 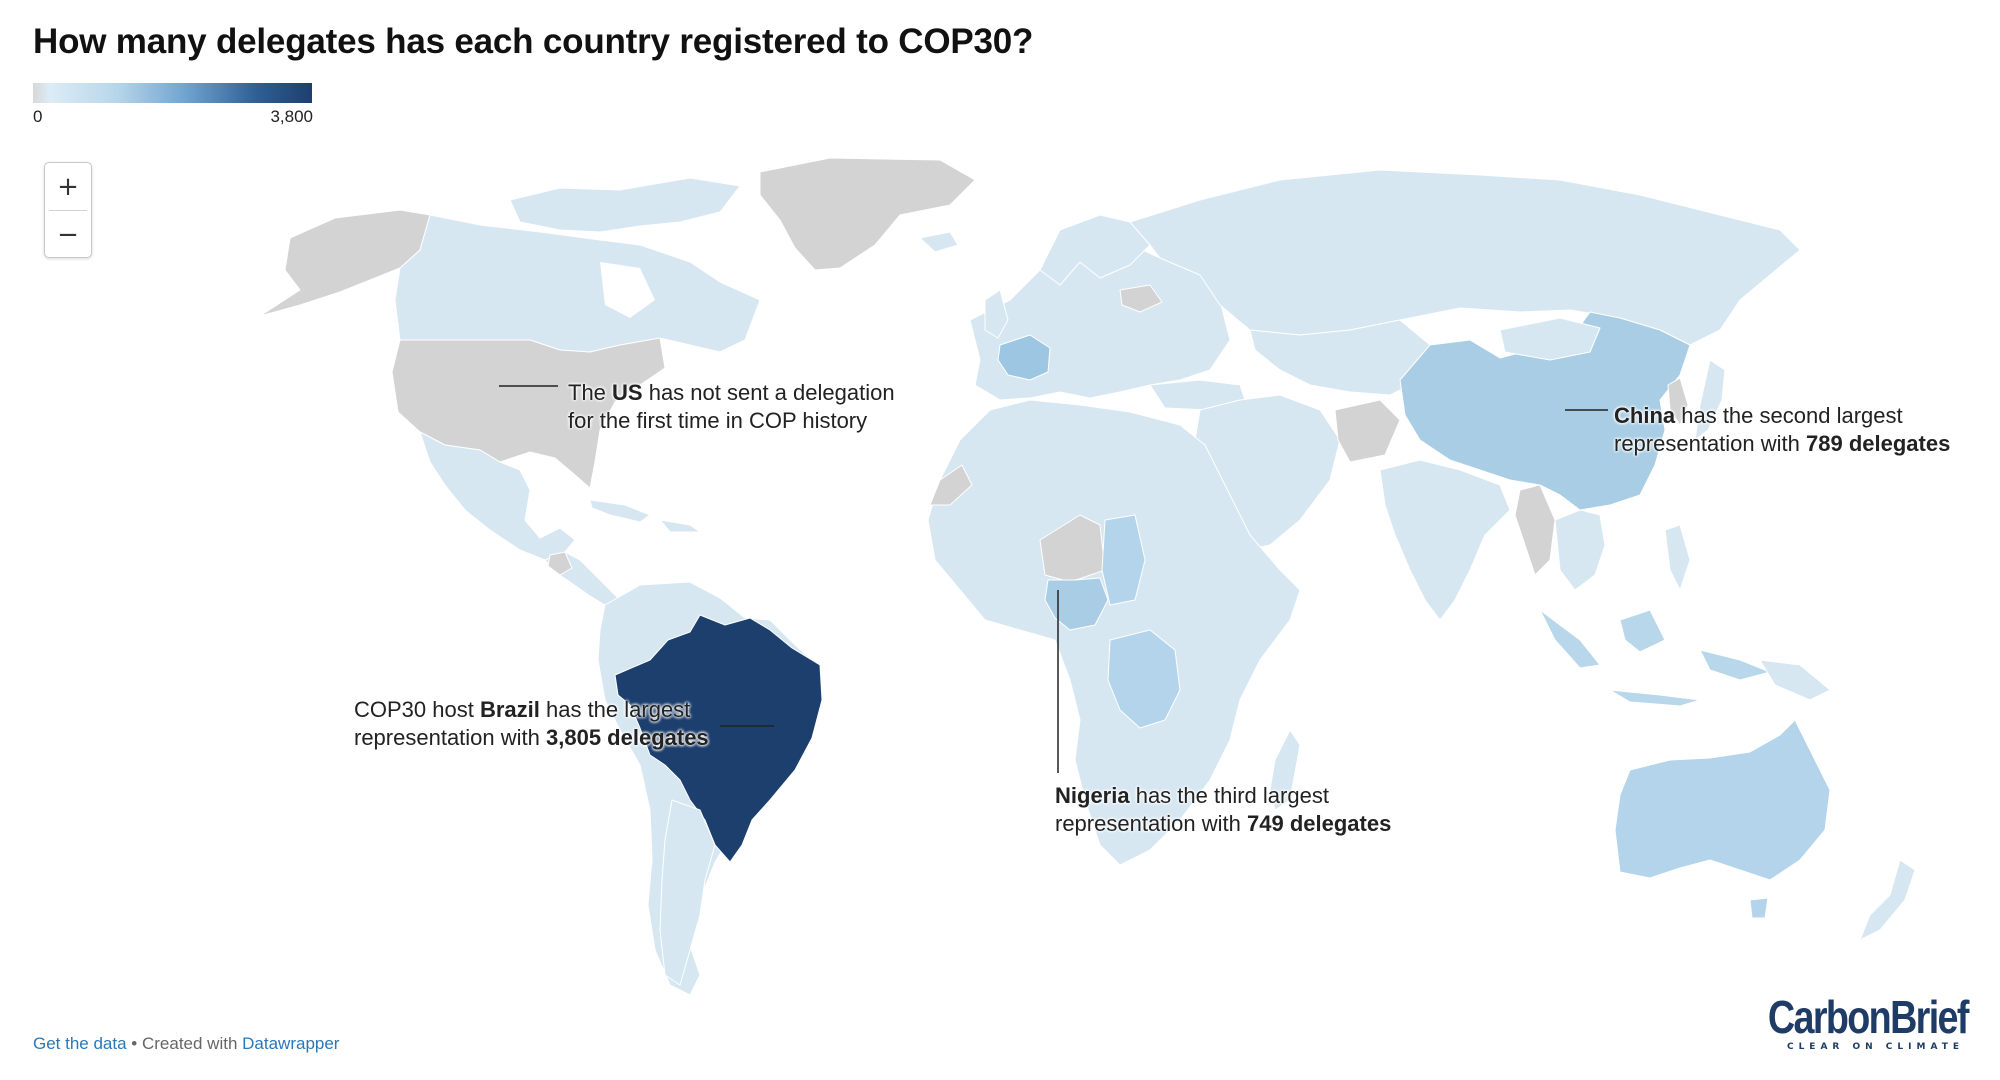 What do you see at coordinates (1024, 357) in the screenshot?
I see `map-france` at bounding box center [1024, 357].